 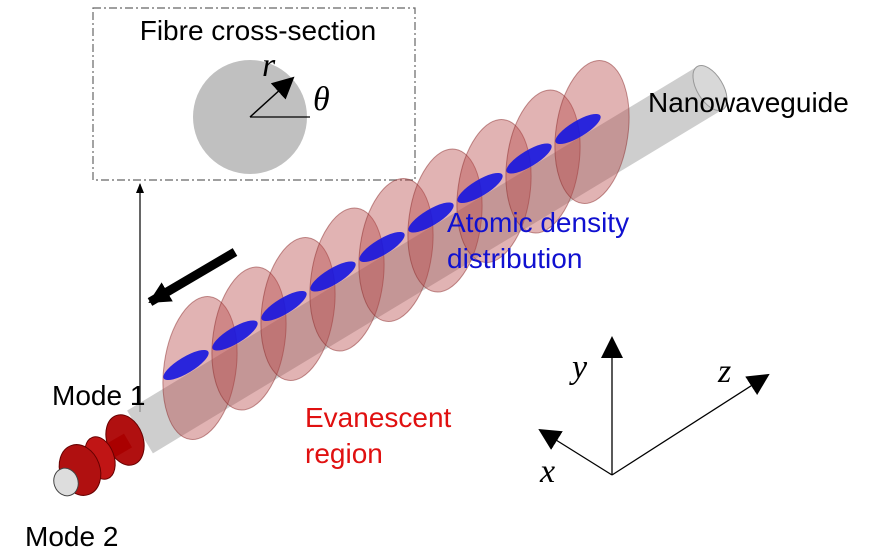 I want to click on axis-z-label: z, so click(x=724, y=371).